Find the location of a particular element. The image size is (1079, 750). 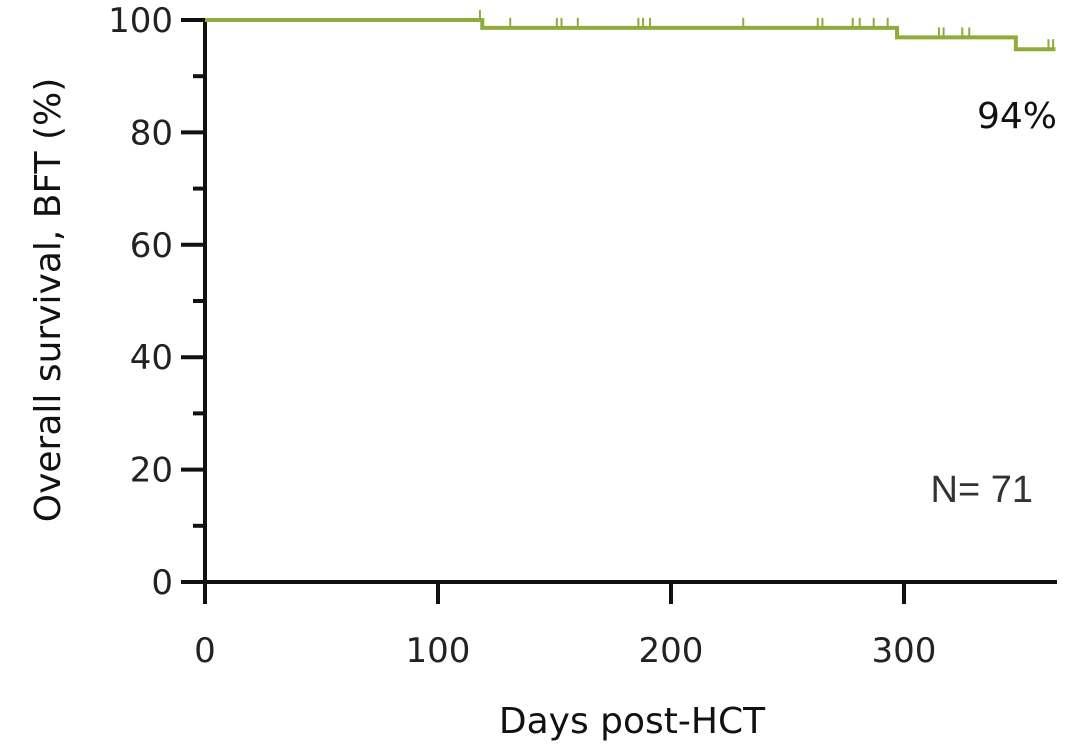

x-axis-title: Days post-HCT is located at coordinates (632, 721).